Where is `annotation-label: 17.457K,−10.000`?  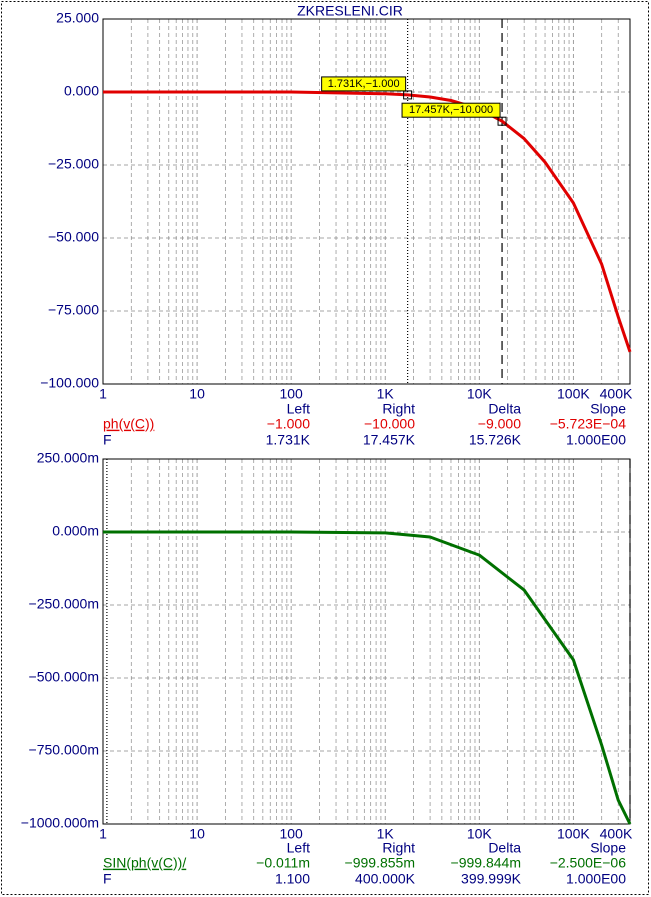 annotation-label: 17.457K,−10.000 is located at coordinates (451, 110).